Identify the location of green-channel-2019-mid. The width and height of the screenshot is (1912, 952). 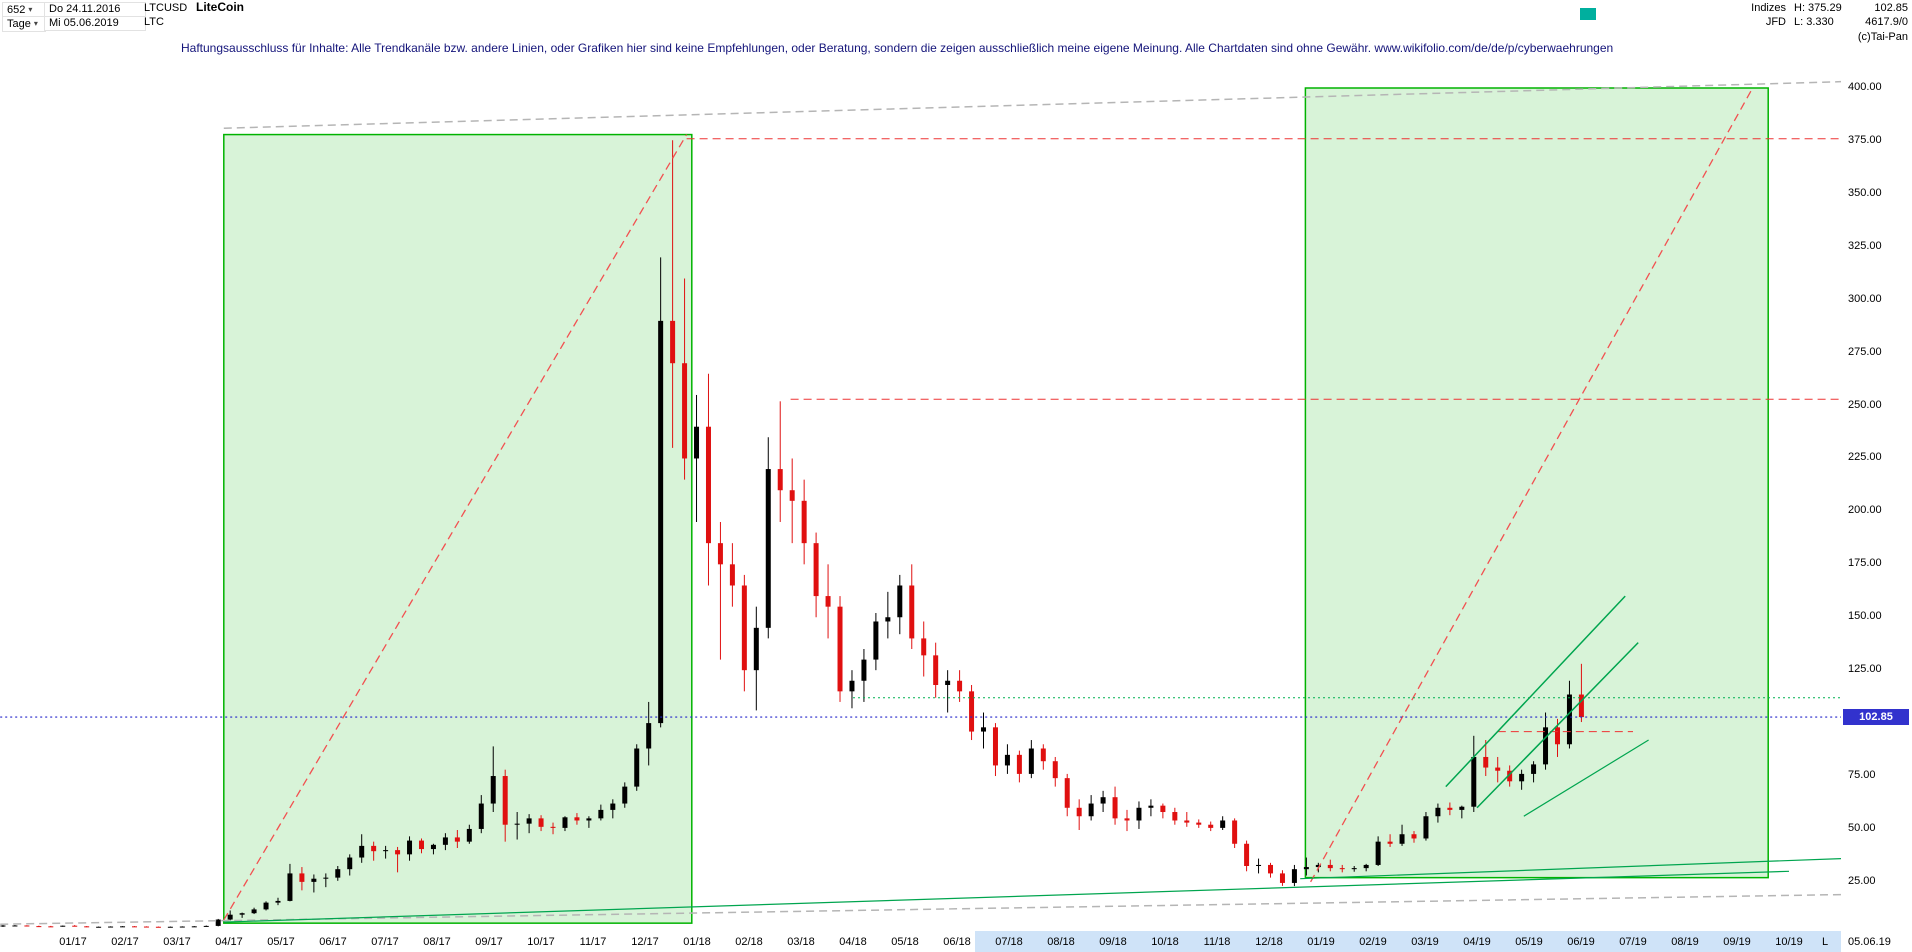
(1557, 725).